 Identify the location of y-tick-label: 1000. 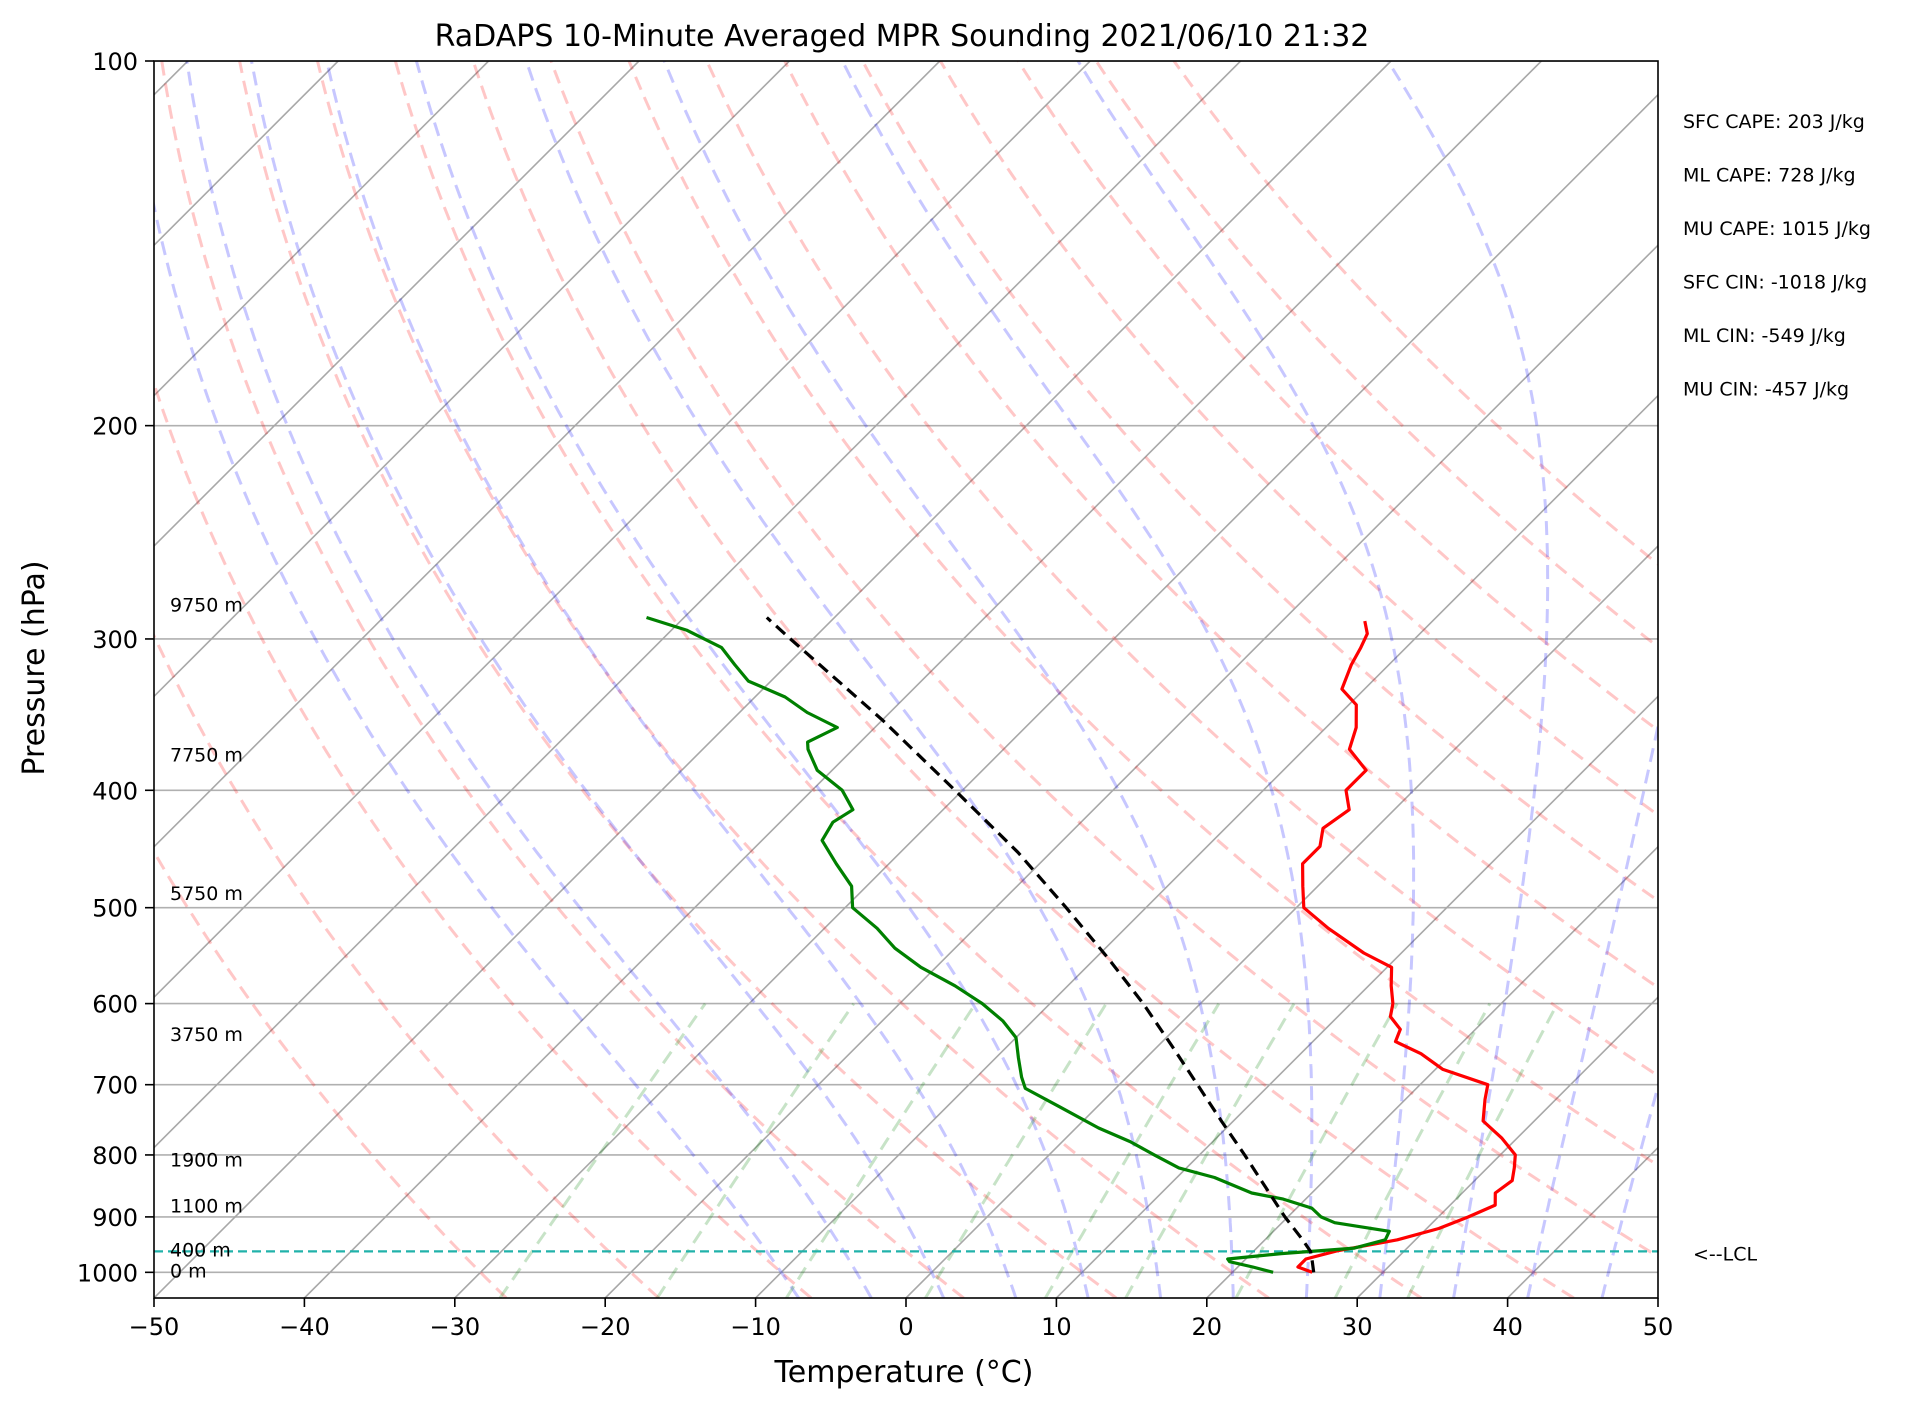
(107, 1273).